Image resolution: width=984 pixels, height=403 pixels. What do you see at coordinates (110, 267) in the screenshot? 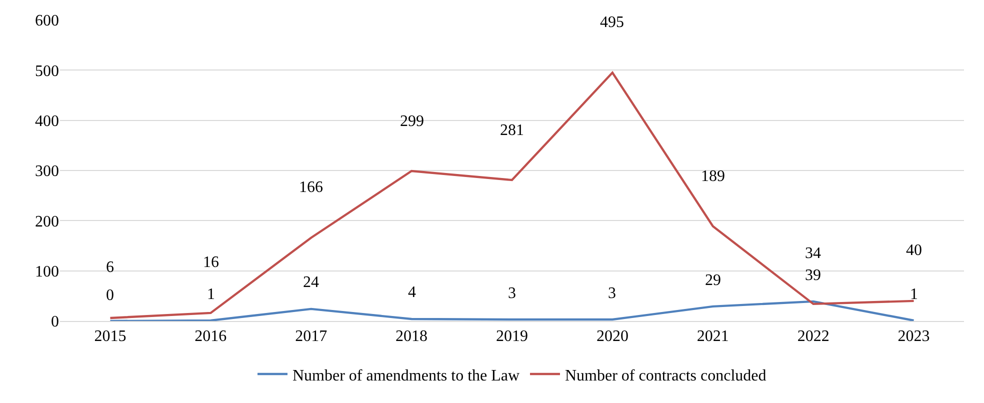
I see `data-label: 6` at bounding box center [110, 267].